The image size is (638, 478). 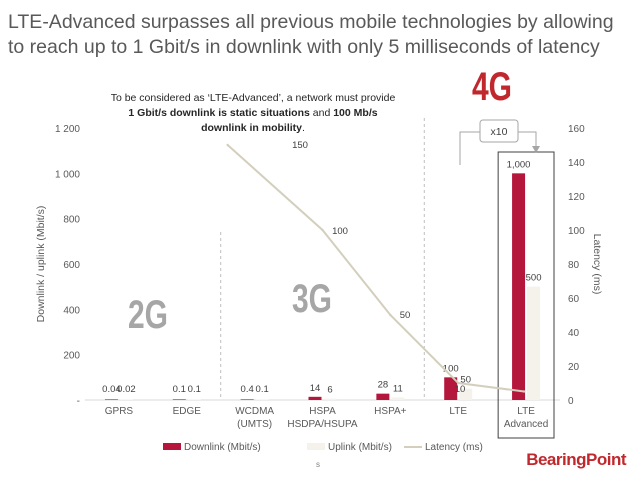 I want to click on y2-tick-label: 20, so click(x=574, y=367).